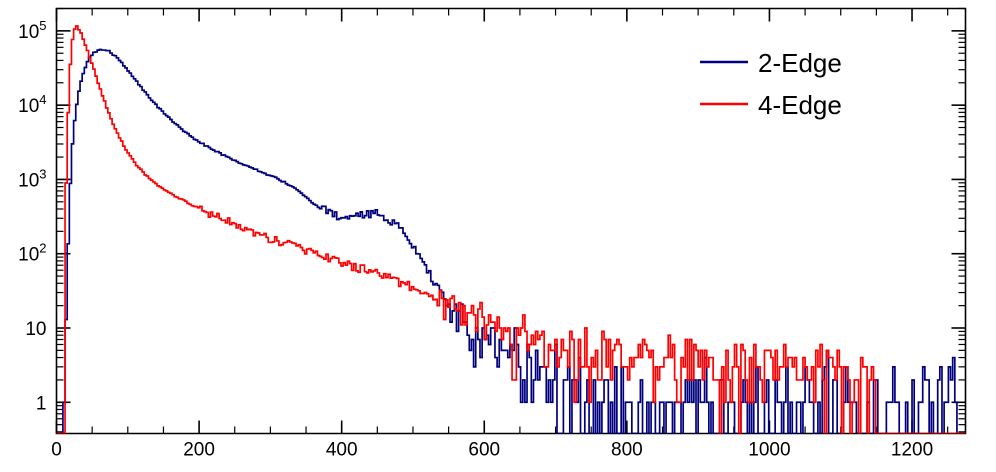 This screenshot has width=996, height=472. What do you see at coordinates (342, 450) in the screenshot?
I see `x-tick-label: 400` at bounding box center [342, 450].